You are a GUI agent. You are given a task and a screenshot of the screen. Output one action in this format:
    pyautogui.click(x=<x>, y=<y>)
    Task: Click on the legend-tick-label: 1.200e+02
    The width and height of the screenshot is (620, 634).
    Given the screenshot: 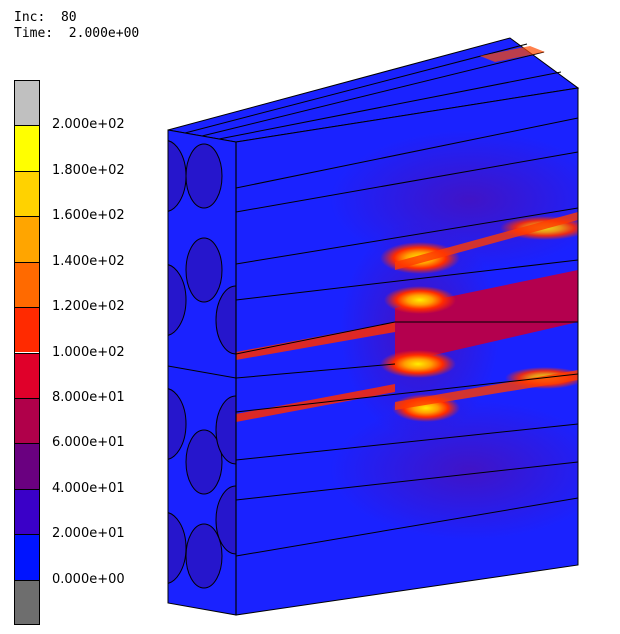 What is the action you would take?
    pyautogui.click(x=88, y=307)
    